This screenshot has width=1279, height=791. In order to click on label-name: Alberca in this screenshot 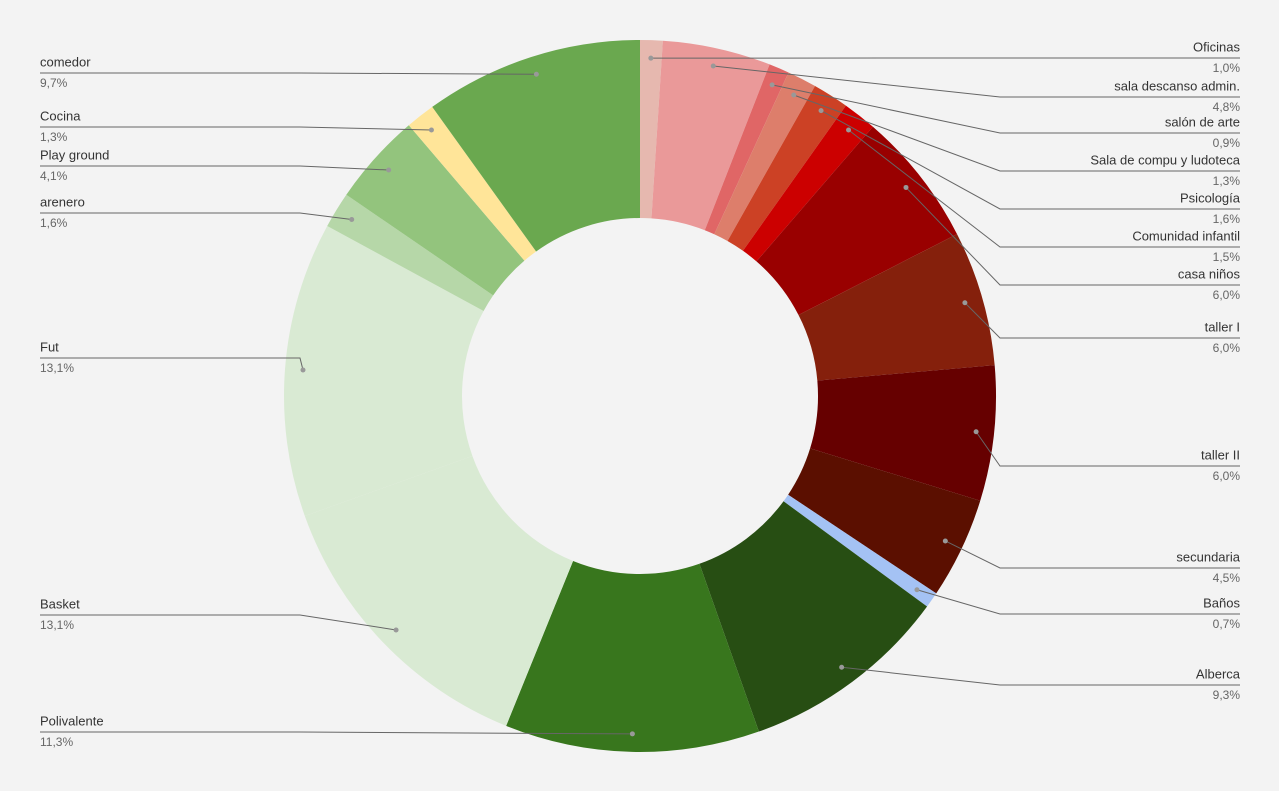, I will do `click(1218, 673)`.